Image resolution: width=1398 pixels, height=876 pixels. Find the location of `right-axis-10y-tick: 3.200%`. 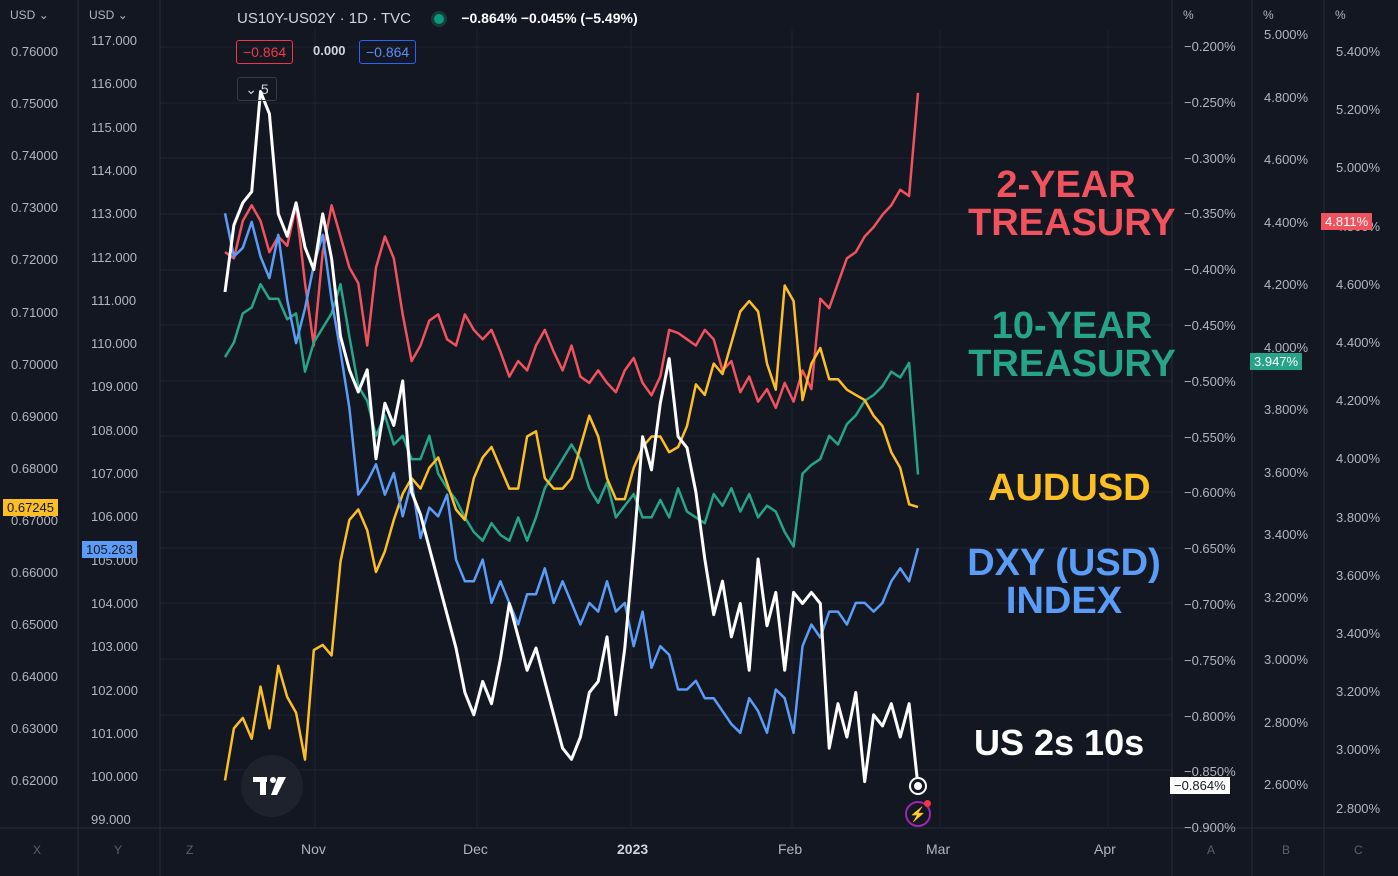

right-axis-10y-tick: 3.200% is located at coordinates (1358, 692).